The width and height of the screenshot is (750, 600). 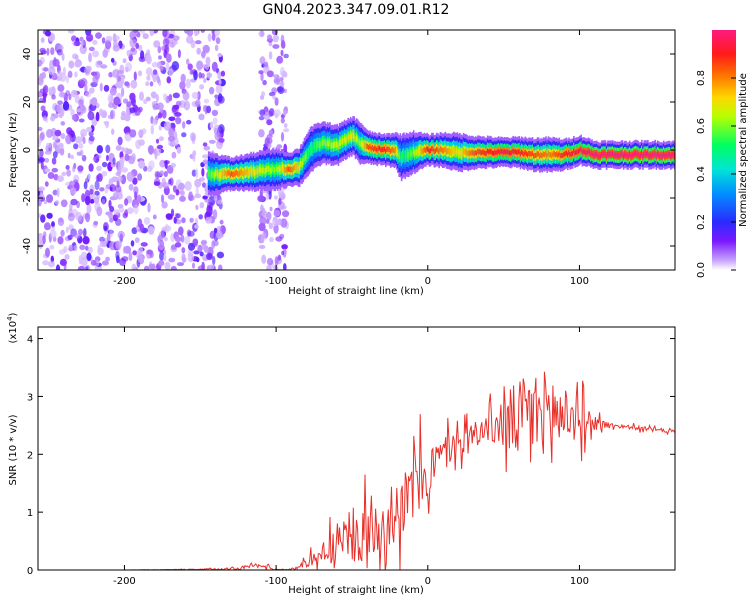 I want to click on colorbar-tick-label: 0.0, so click(x=701, y=270).